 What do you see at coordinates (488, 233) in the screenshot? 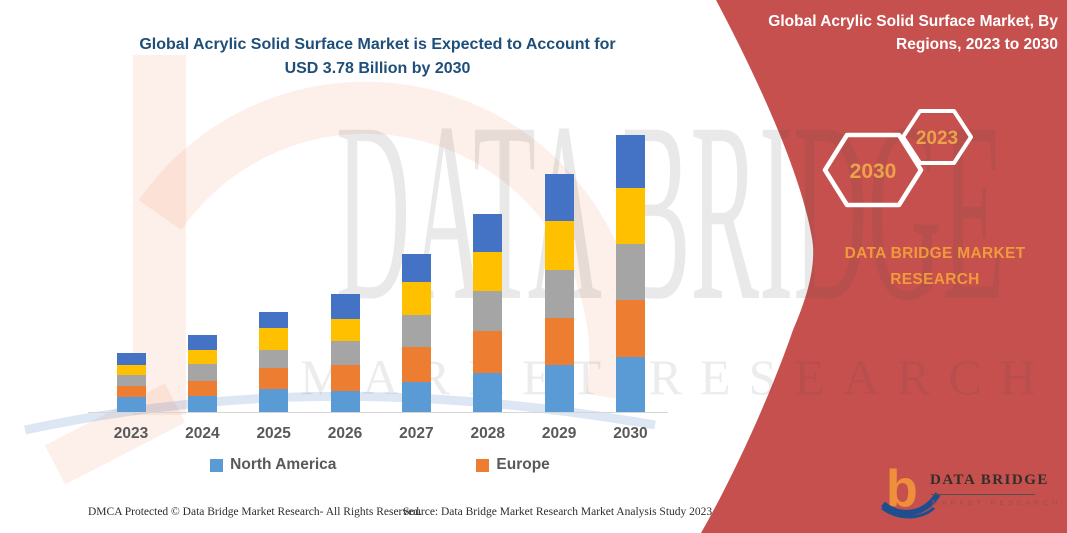
I see `bar-segment-2028-unlabeled-darkblue` at bounding box center [488, 233].